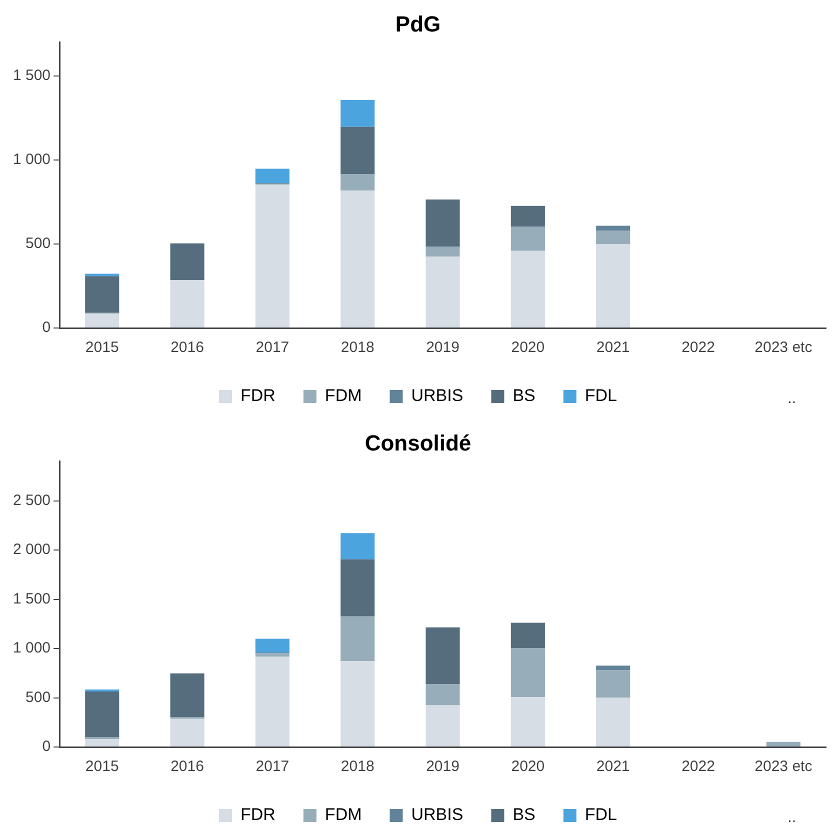  What do you see at coordinates (418, 23) in the screenshot?
I see `chart-title: PdG` at bounding box center [418, 23].